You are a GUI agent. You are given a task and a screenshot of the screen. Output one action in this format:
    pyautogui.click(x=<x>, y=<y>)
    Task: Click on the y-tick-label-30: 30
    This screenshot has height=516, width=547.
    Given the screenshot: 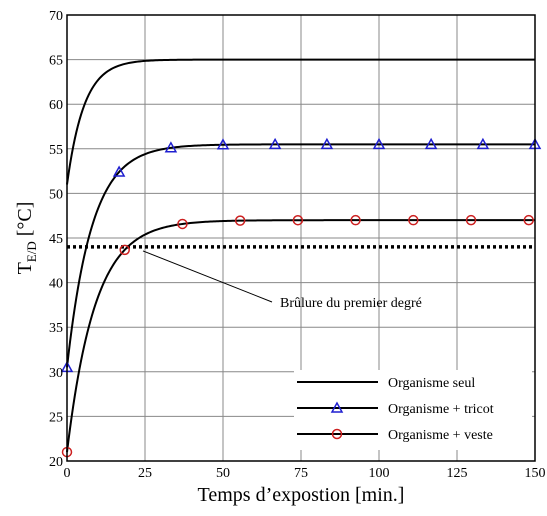 What is the action you would take?
    pyautogui.click(x=56, y=373)
    